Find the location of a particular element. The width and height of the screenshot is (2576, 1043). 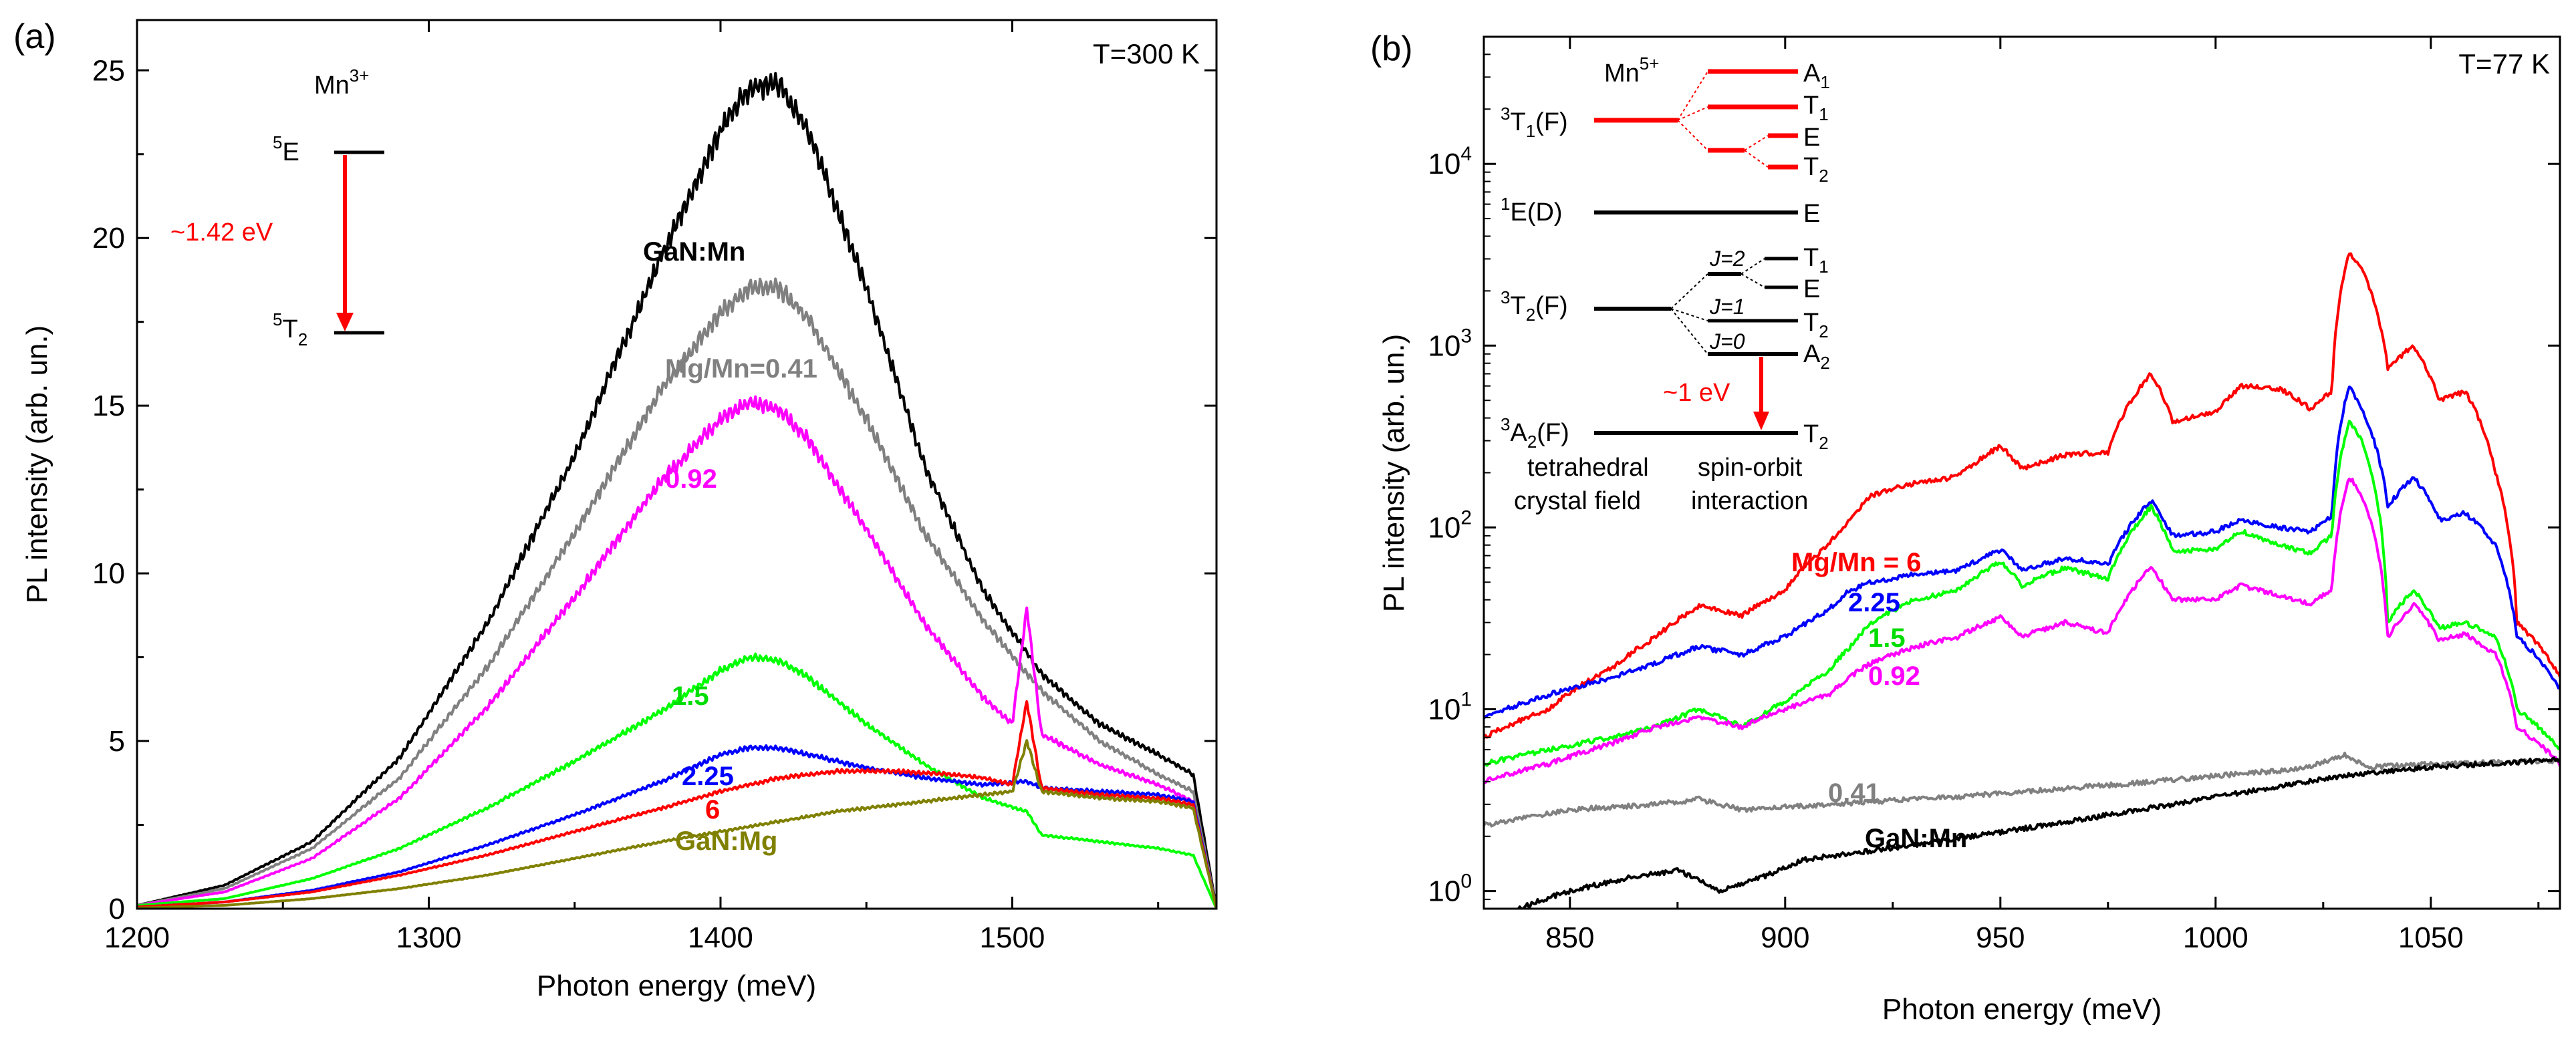

panel-b-series-1-5-line is located at coordinates (2022, 593).